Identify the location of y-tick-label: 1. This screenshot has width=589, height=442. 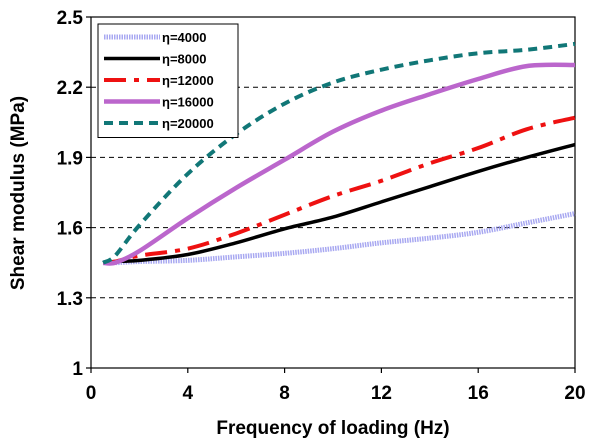
(77, 369).